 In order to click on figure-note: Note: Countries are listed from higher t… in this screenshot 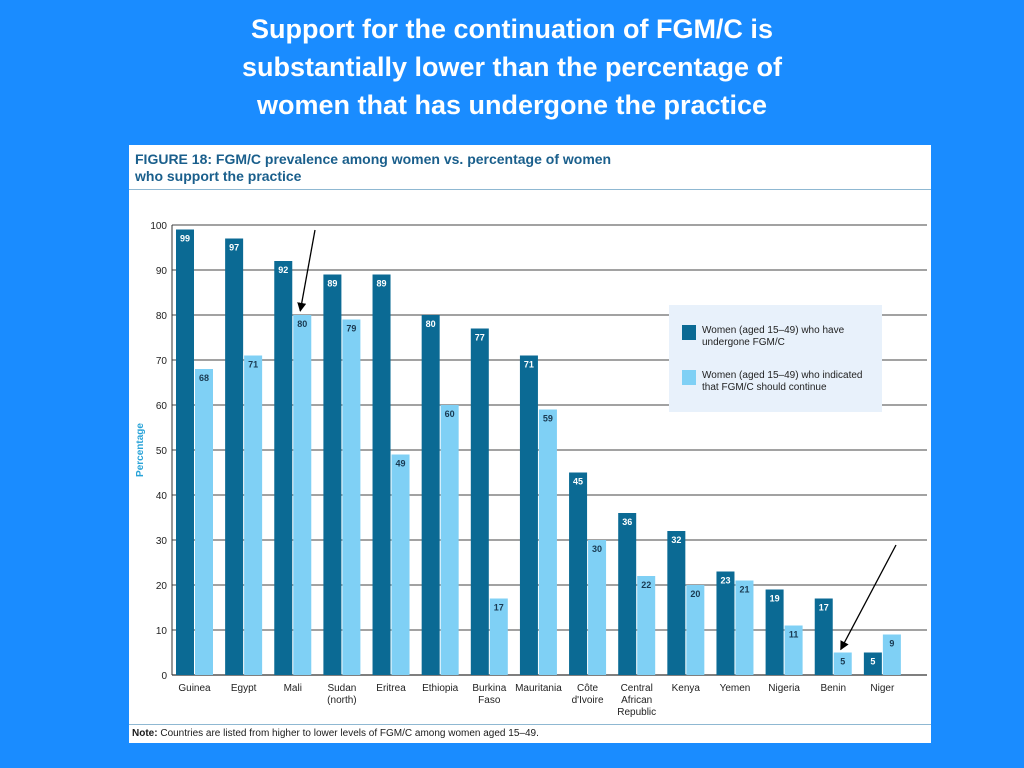, I will do `click(335, 733)`.